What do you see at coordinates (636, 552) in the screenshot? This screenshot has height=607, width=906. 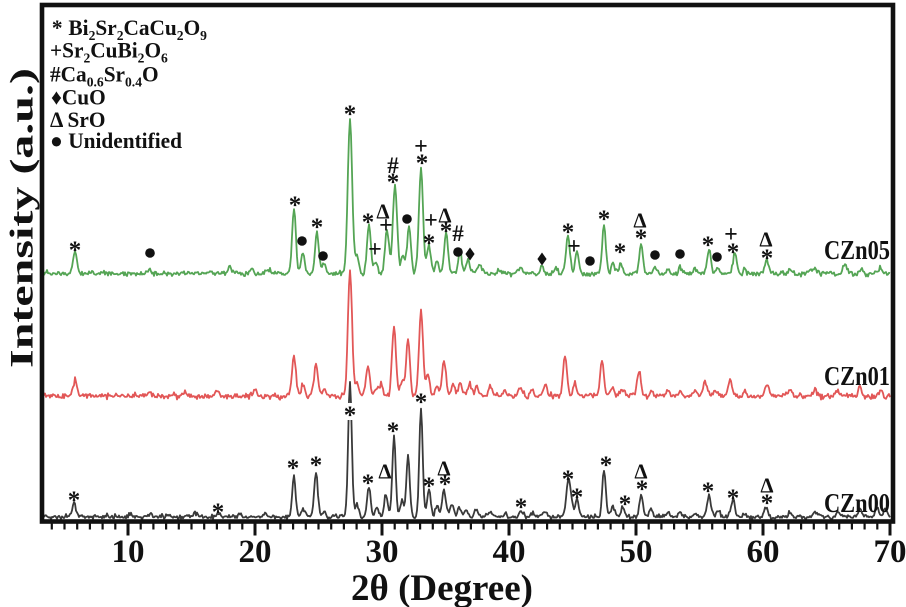 I see `svg-text: 50` at bounding box center [636, 552].